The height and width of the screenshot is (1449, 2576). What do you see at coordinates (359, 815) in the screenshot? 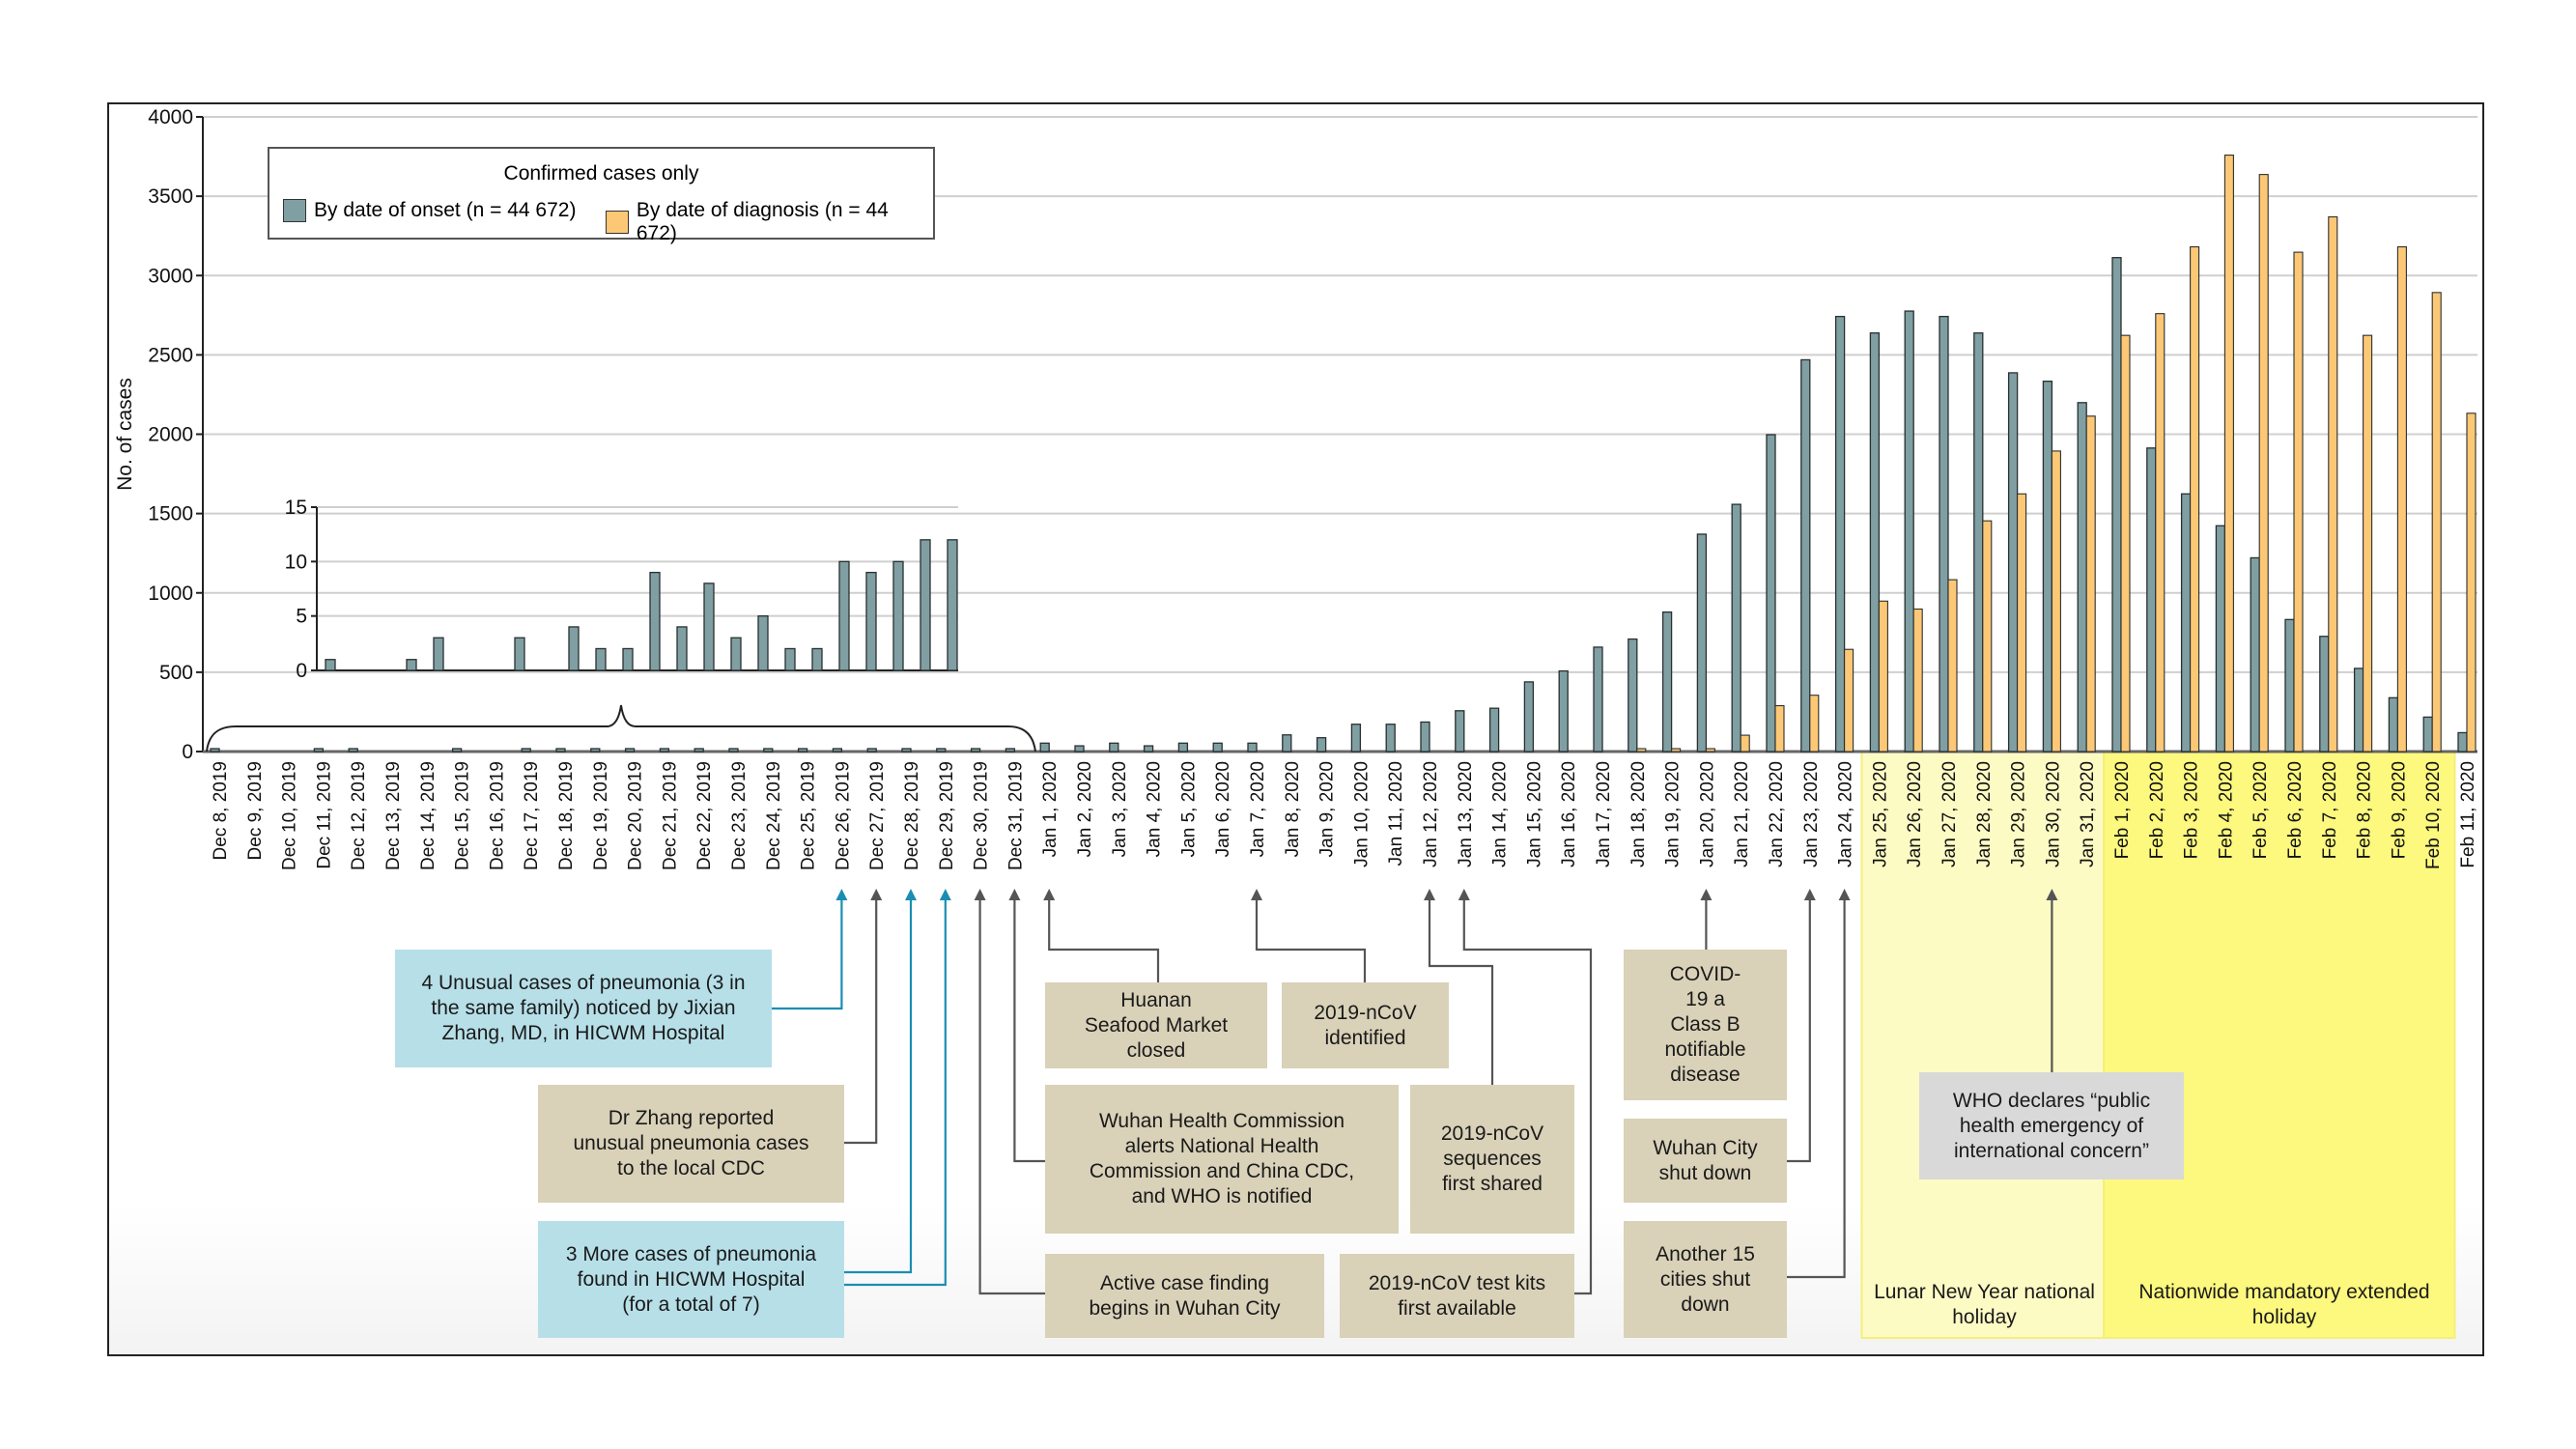
I see `x-tick-label: Dec 12, 2019` at bounding box center [359, 815].